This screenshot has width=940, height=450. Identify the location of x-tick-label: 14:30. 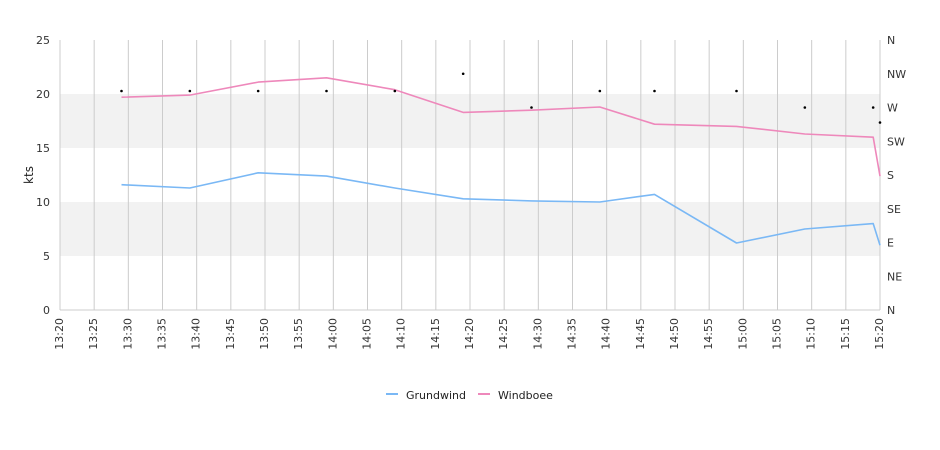
(537, 334).